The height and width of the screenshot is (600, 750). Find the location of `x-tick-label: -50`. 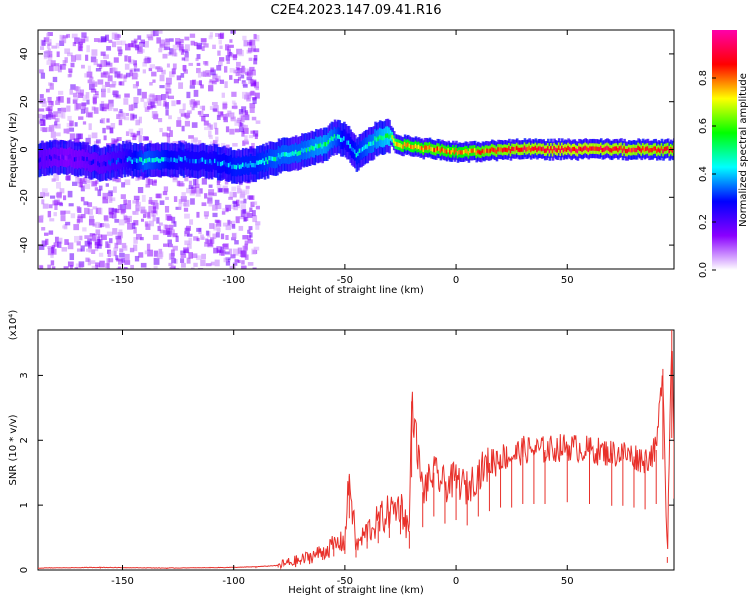

x-tick-label: -50 is located at coordinates (345, 581).